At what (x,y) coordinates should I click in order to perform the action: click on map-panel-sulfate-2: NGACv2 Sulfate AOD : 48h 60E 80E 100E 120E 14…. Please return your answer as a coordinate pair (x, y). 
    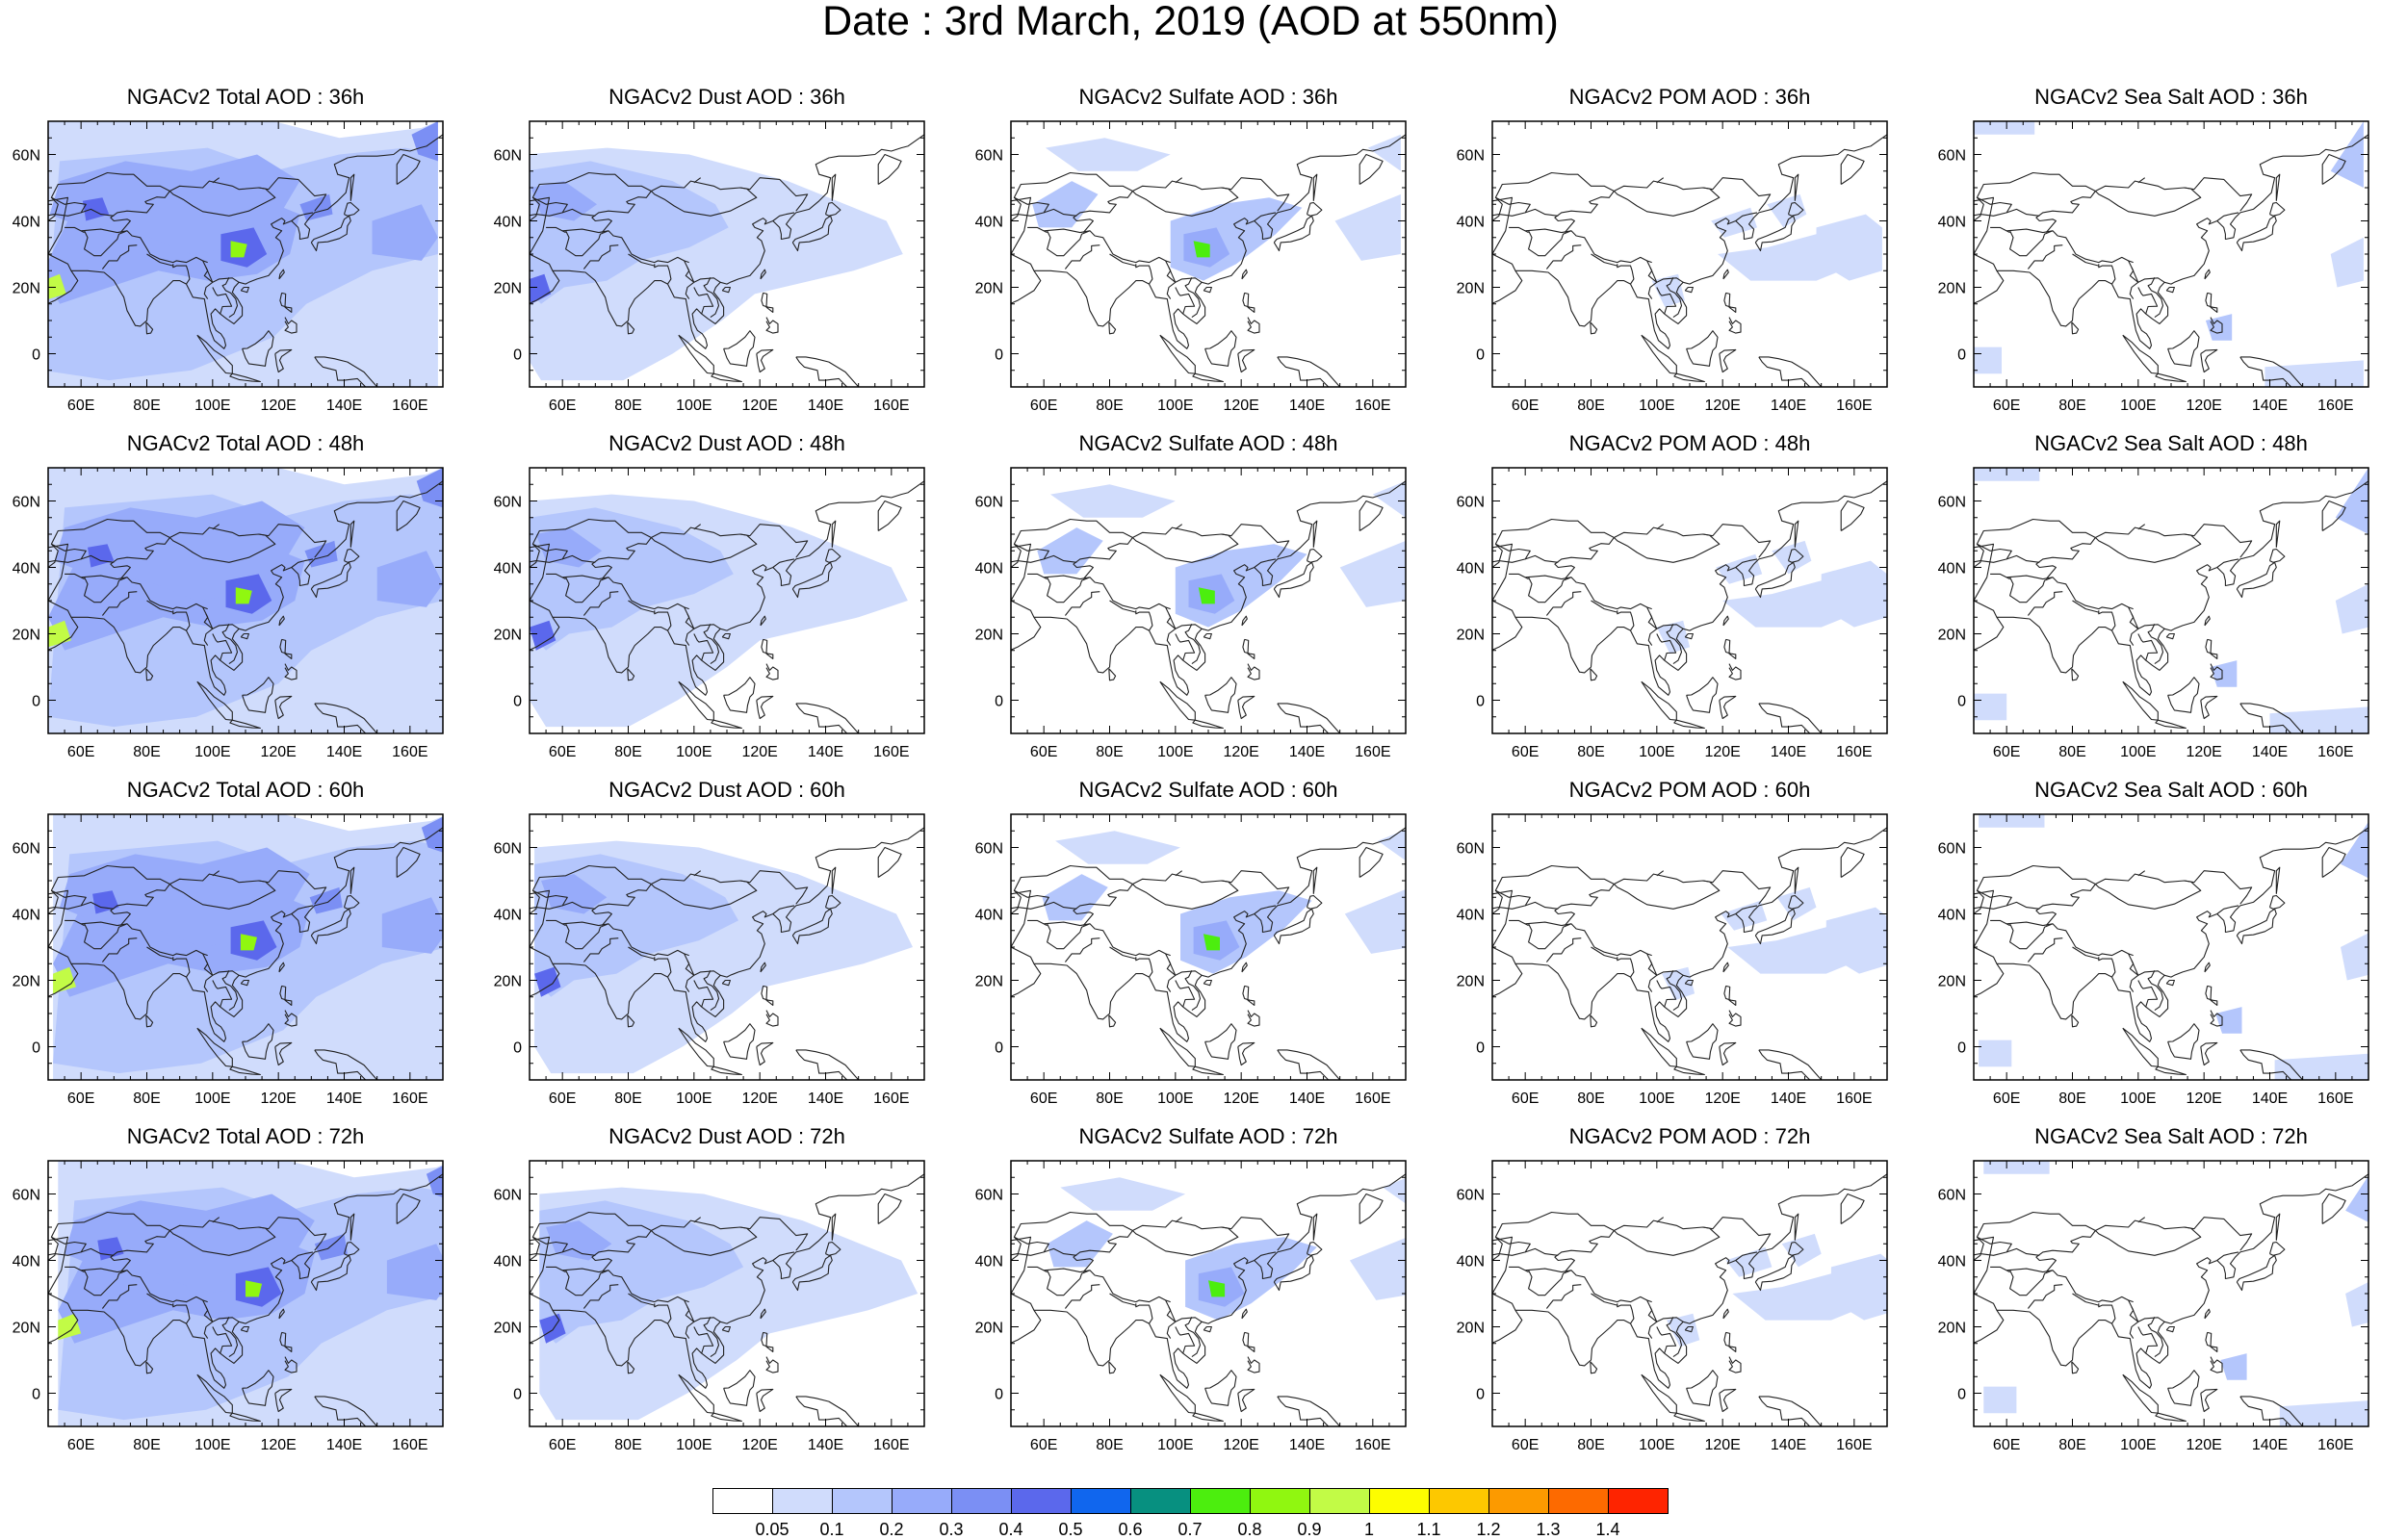
    Looking at the image, I should click on (1203, 604).